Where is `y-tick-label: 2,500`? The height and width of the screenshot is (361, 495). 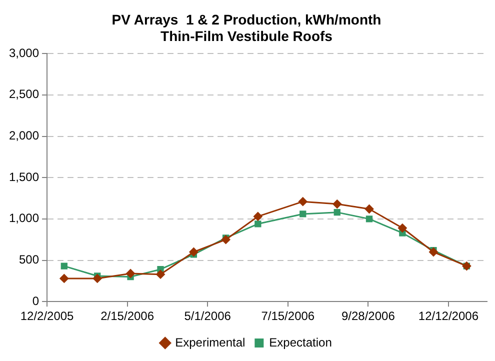 y-tick-label: 2,500 is located at coordinates (24, 94).